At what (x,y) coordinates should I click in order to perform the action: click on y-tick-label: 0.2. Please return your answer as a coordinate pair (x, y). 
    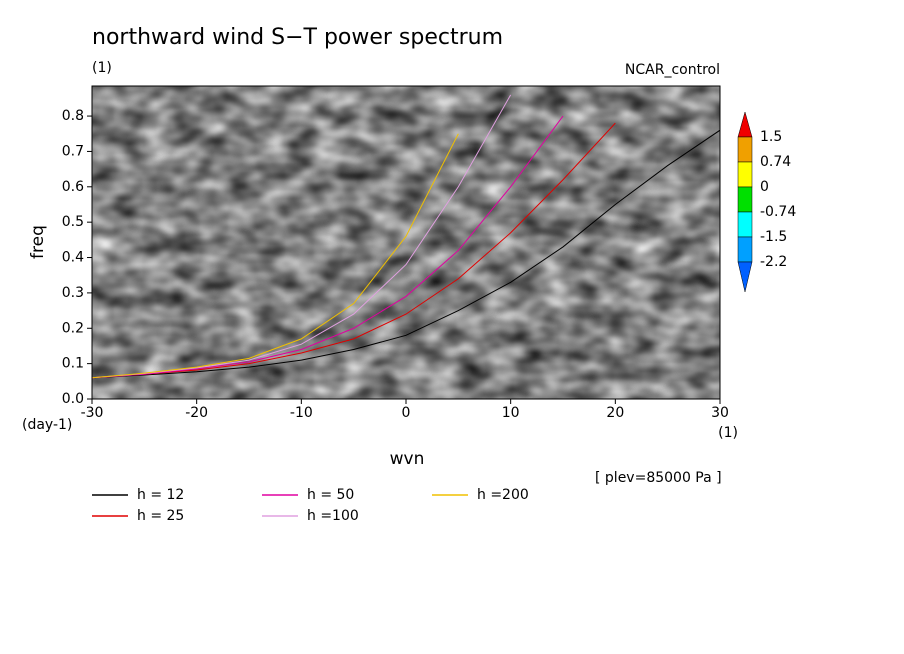
    Looking at the image, I should click on (73, 328).